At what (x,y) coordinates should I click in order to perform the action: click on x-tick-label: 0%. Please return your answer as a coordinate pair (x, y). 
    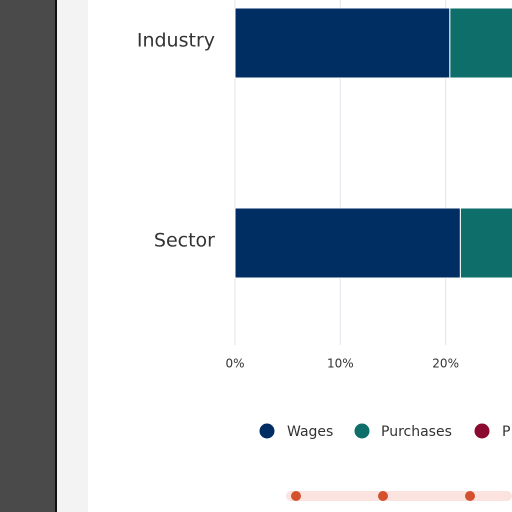
    Looking at the image, I should click on (234, 364).